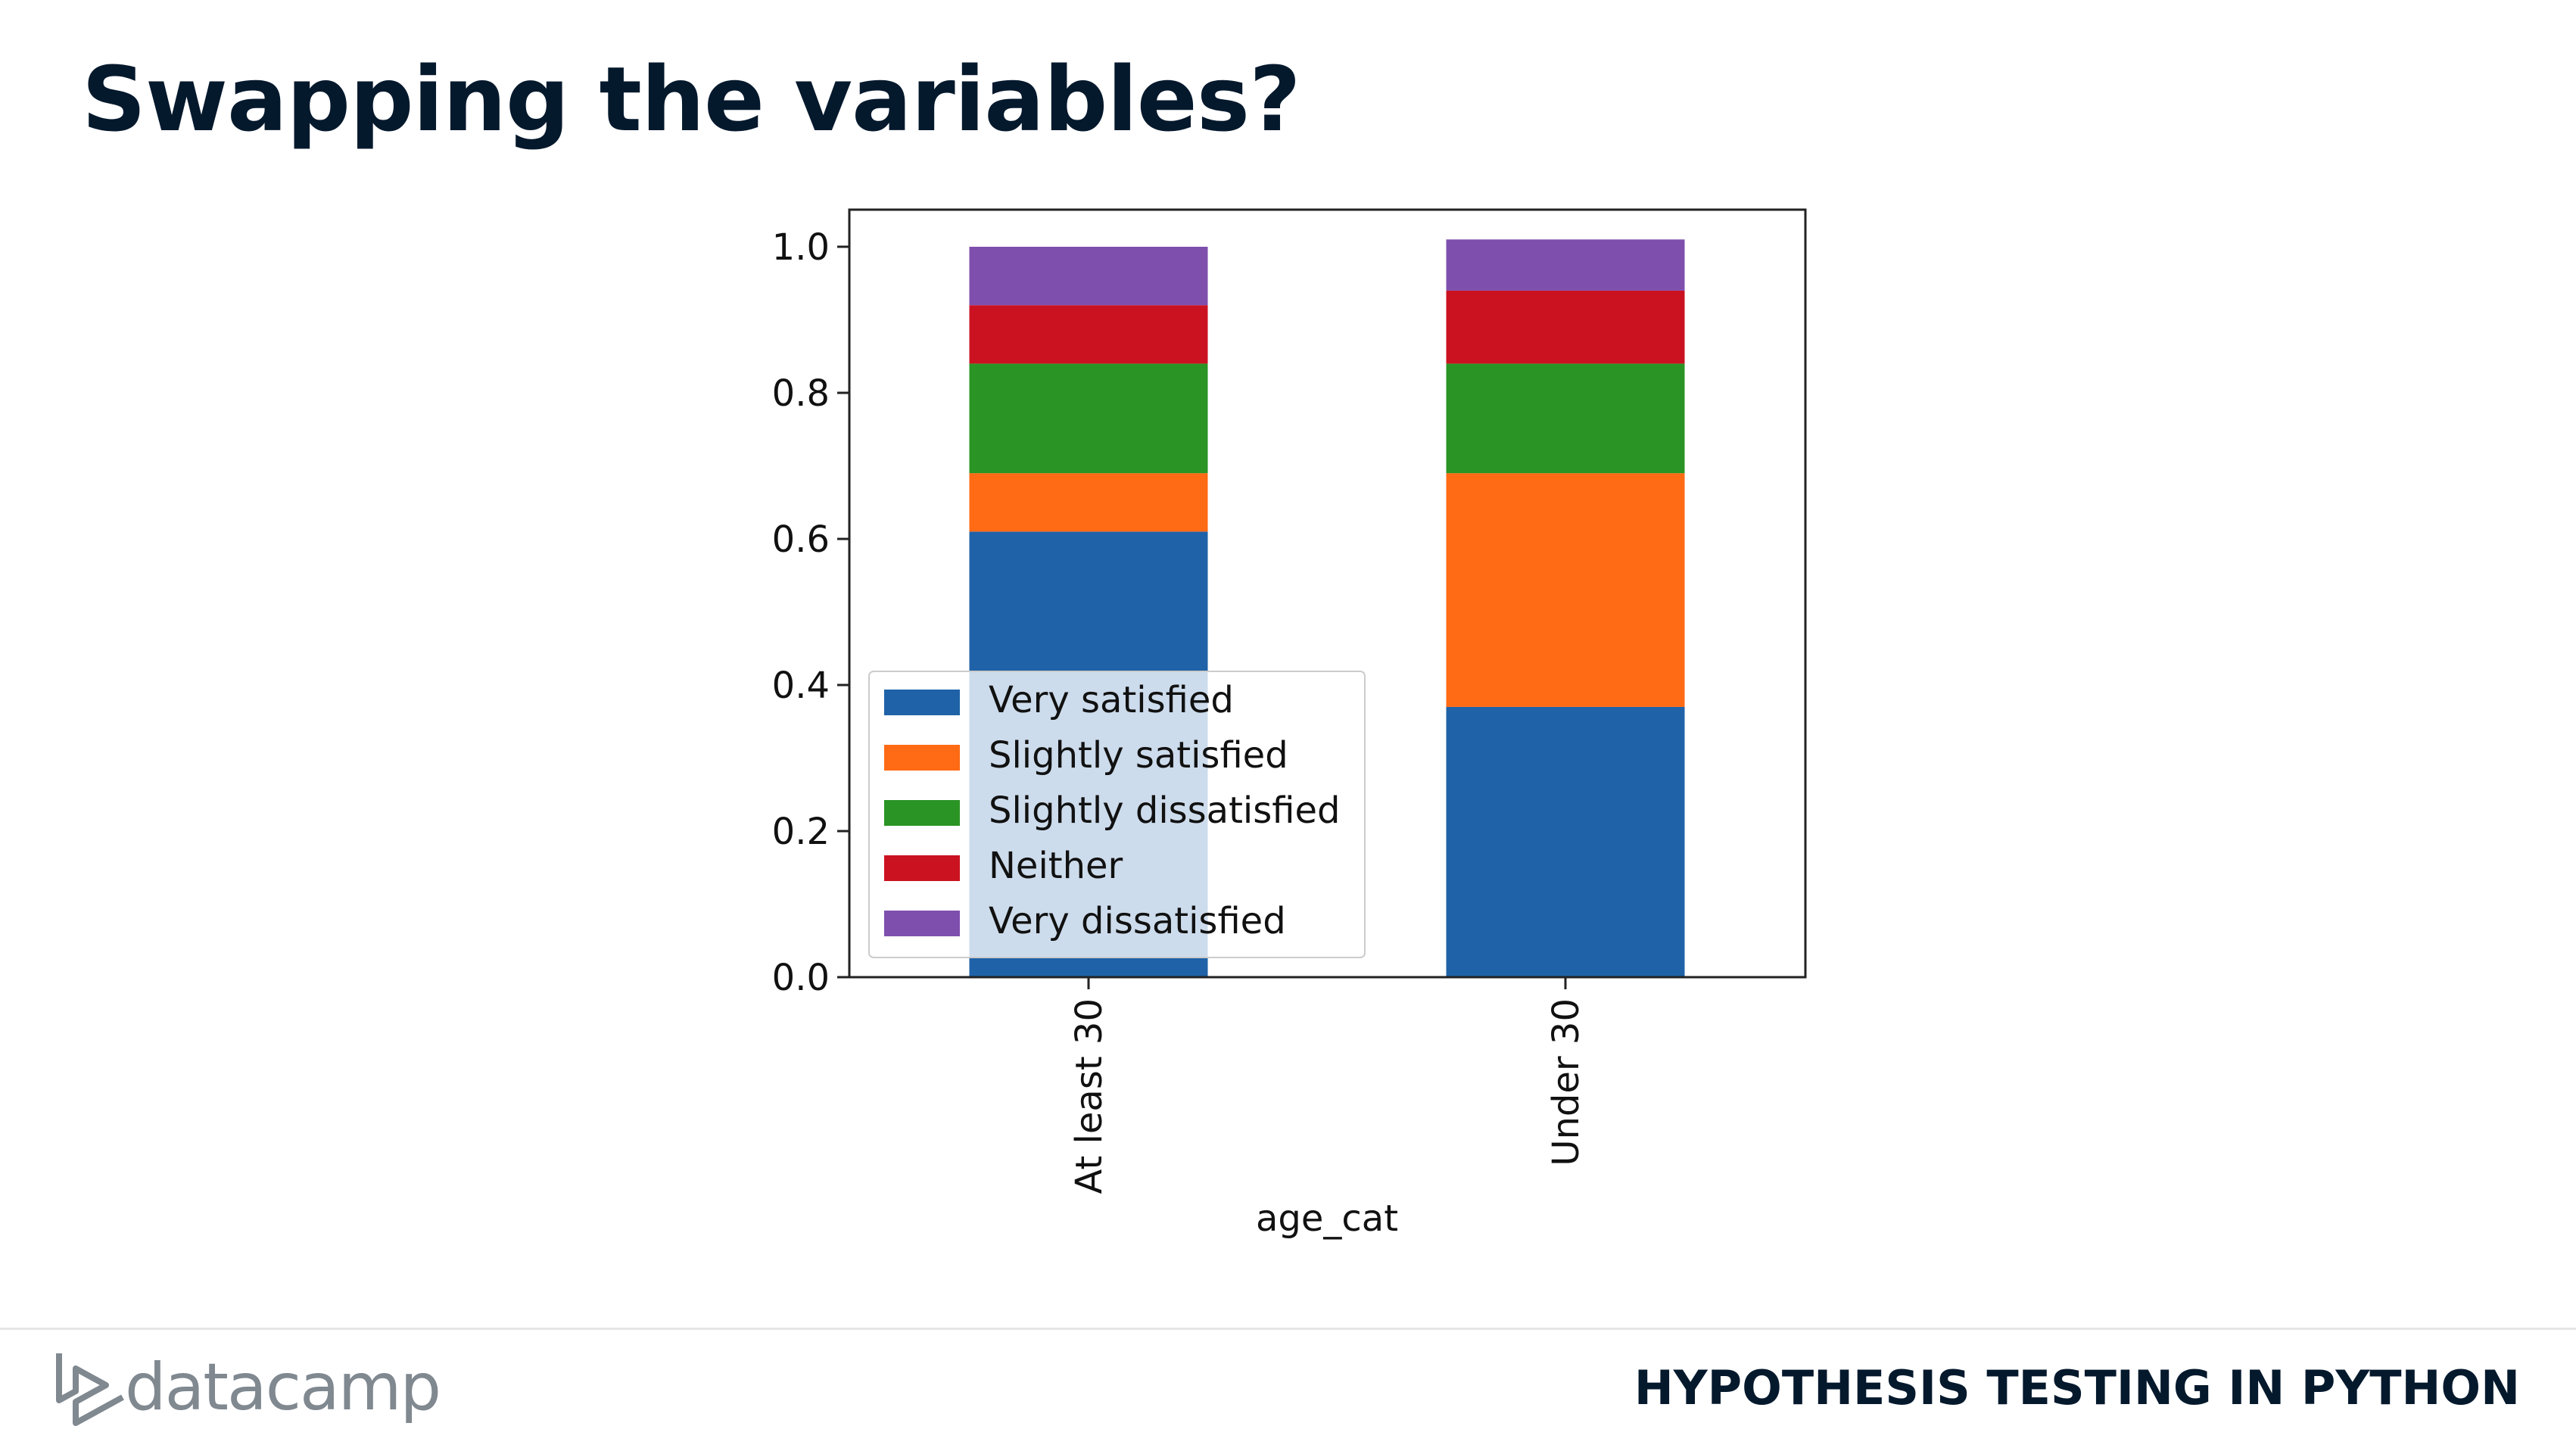 The image size is (2576, 1451). Describe the element at coordinates (2077, 1388) in the screenshot. I see `course-title: HYPOTHESIS TESTING IN PYTHON` at that location.